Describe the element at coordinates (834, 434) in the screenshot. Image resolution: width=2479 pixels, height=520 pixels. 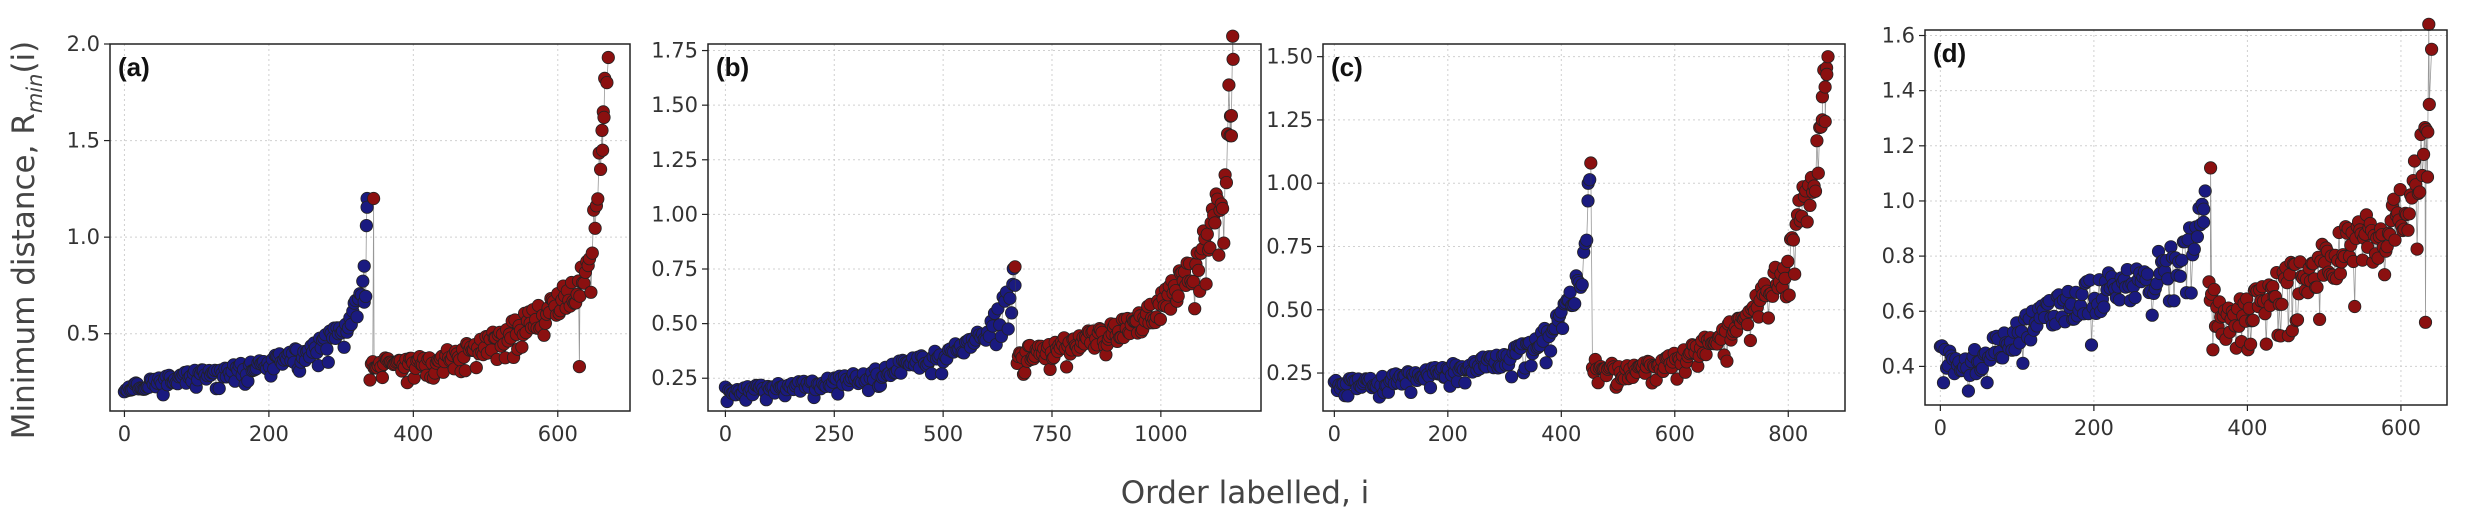
I see `x-tick-label: 250` at that location.